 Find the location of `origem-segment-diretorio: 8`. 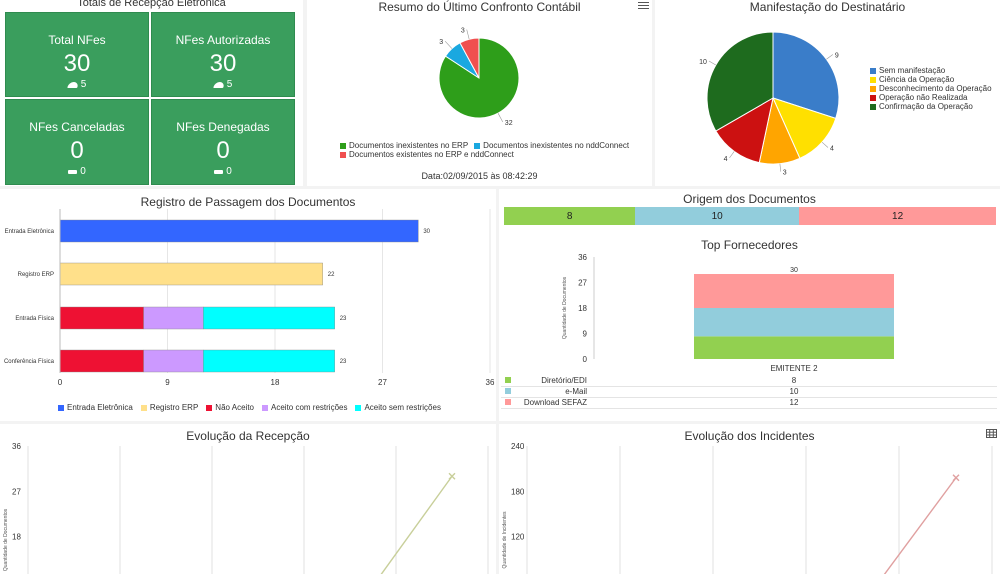

origem-segment-diretorio: 8 is located at coordinates (570, 216).